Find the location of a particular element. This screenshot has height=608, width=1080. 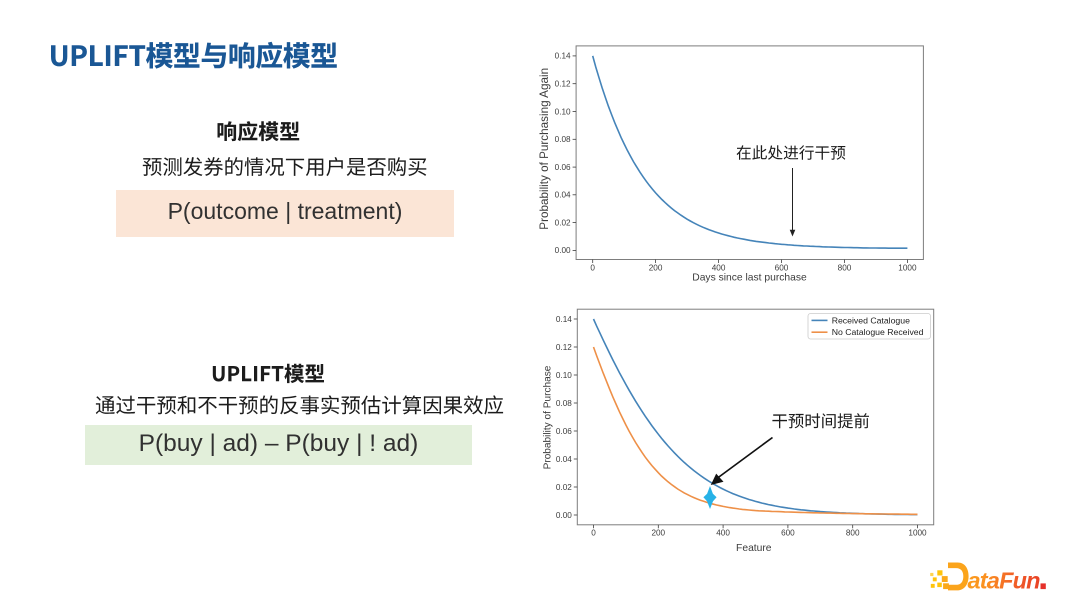

svg-text: Probability of Purchase is located at coordinates (547, 417).